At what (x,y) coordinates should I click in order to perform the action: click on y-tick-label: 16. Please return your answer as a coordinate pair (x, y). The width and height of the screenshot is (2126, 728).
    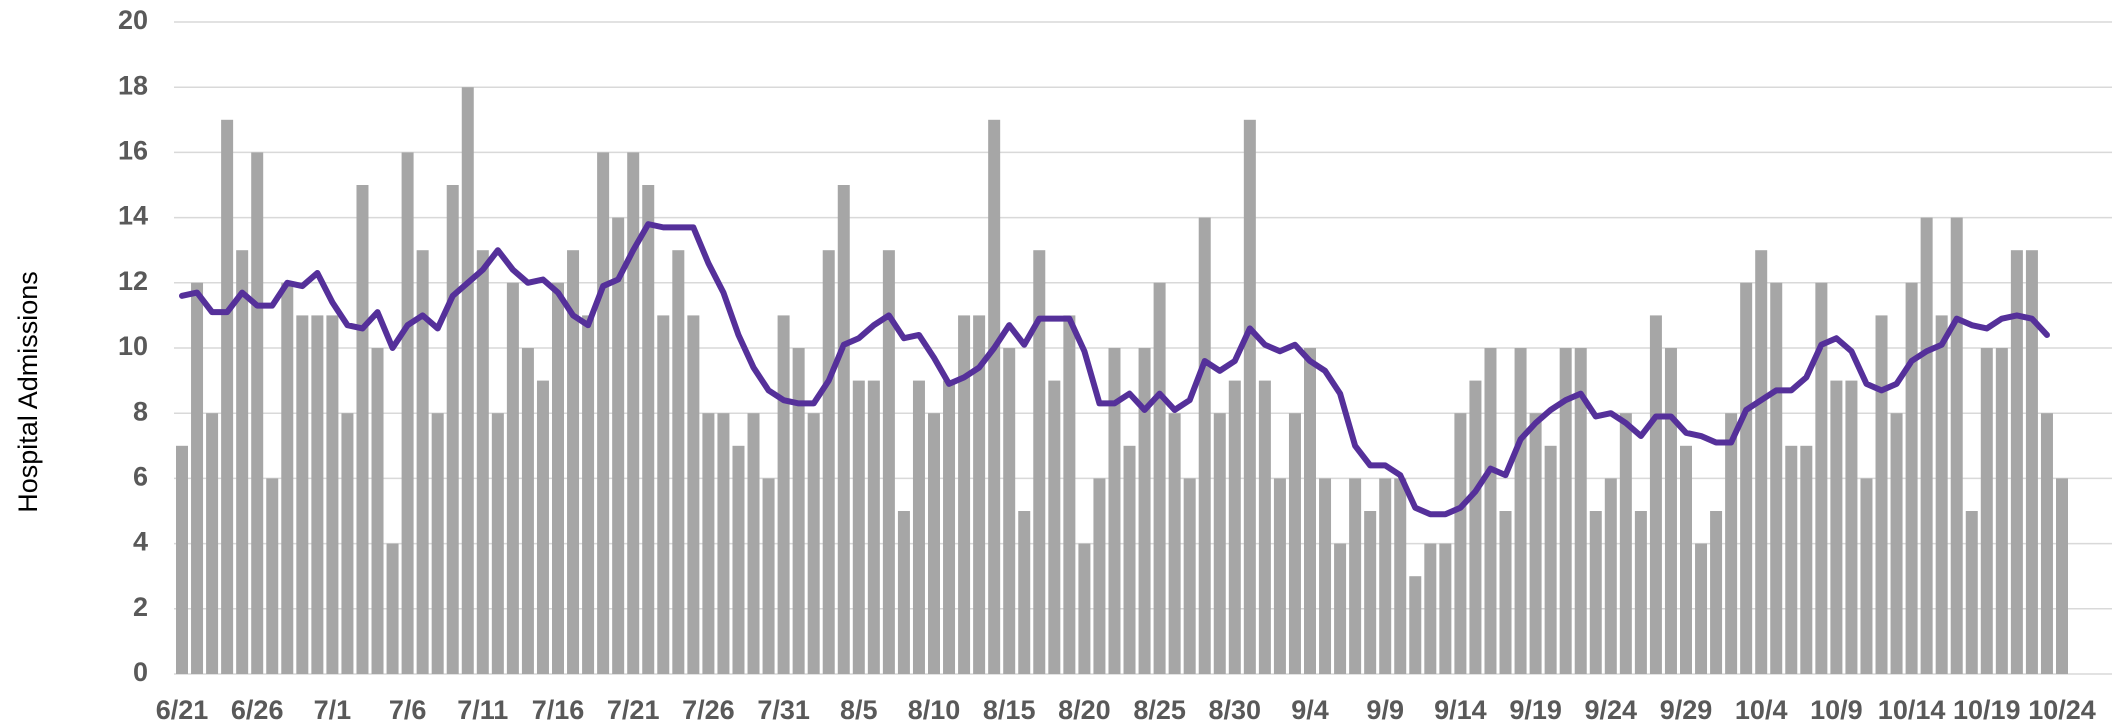
    Looking at the image, I should click on (133, 151).